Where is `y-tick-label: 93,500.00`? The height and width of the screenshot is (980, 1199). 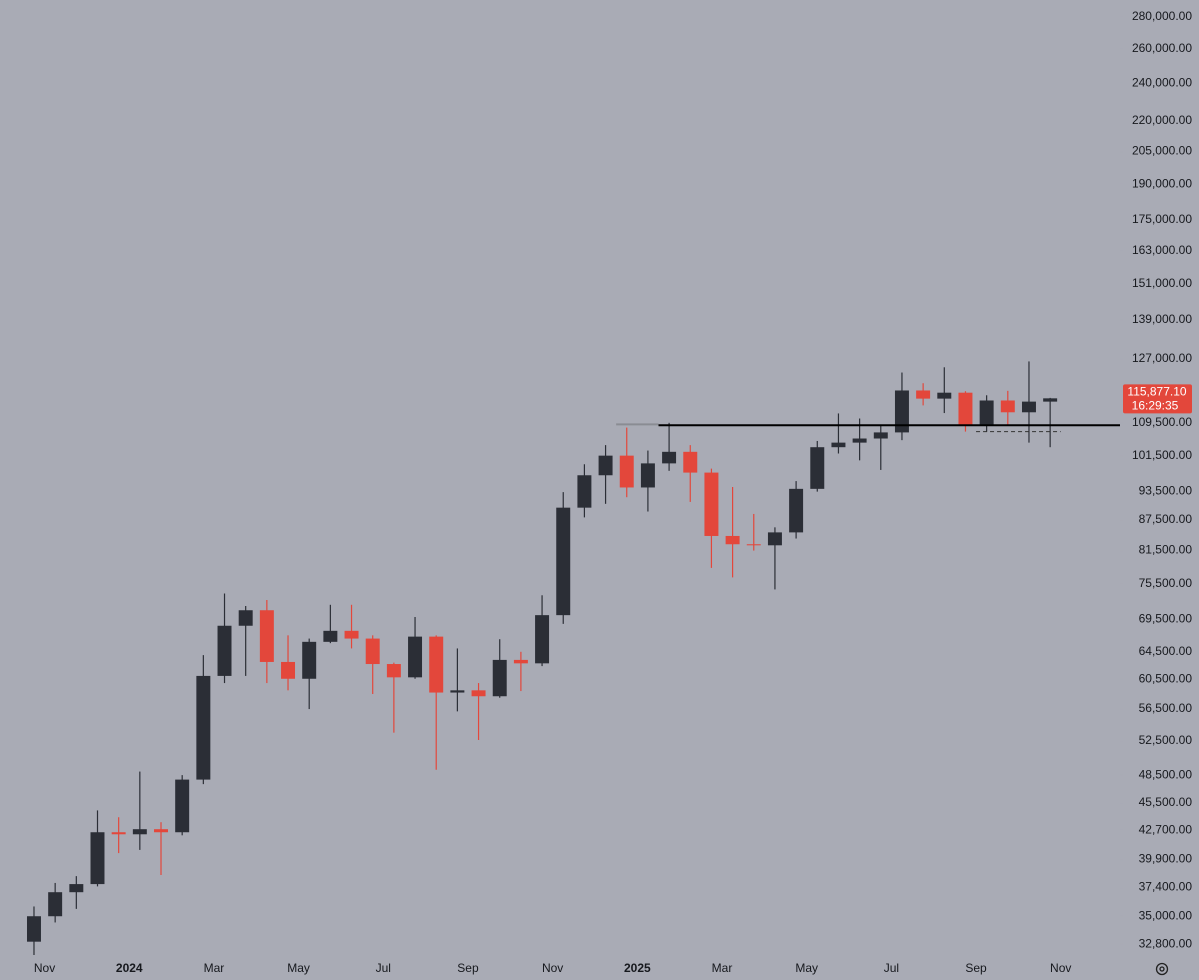
y-tick-label: 93,500.00 is located at coordinates (1166, 490).